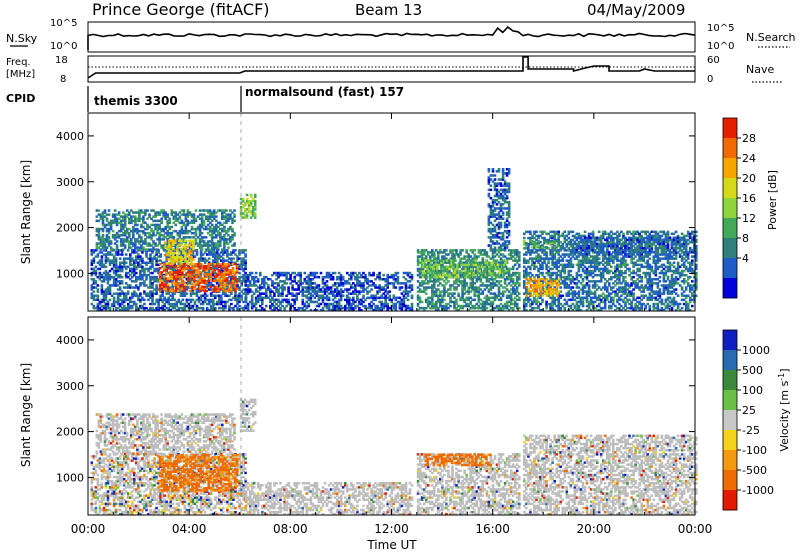 Image resolution: width=800 pixels, height=554 pixels. What do you see at coordinates (205, 98) in the screenshot?
I see `cpid-row: CPID themis 3300 normalsound (fast) 157` at bounding box center [205, 98].